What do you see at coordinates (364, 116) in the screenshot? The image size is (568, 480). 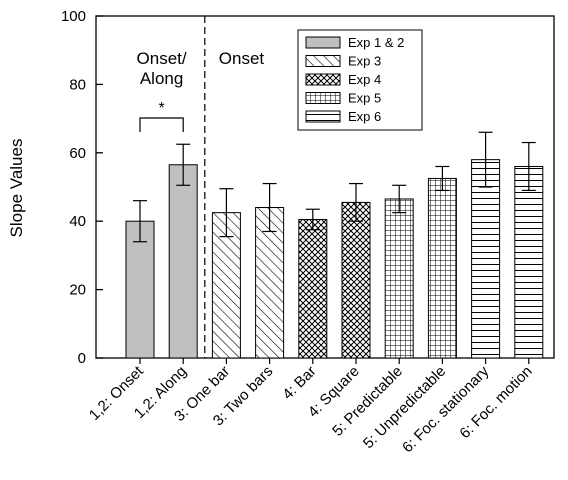 I see `legend-label-4: Exp 6` at bounding box center [364, 116].